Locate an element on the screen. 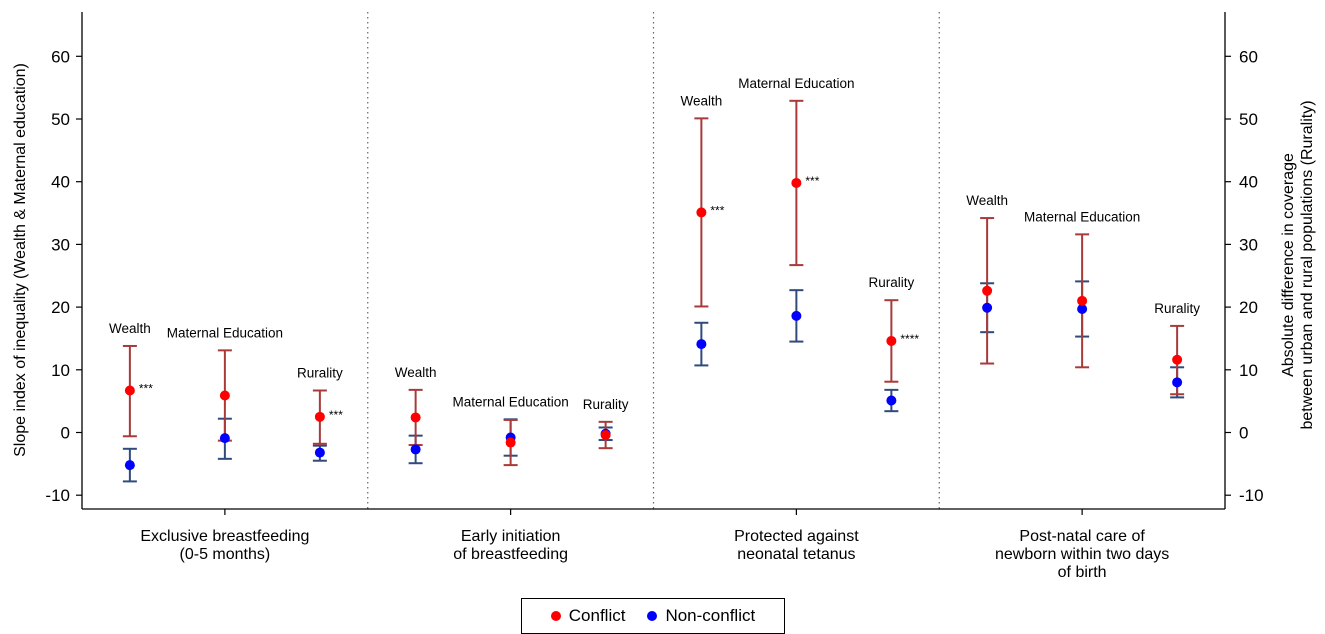 This screenshot has width=1325, height=634. group-rurality: *** Rurality is located at coordinates (320, 413).